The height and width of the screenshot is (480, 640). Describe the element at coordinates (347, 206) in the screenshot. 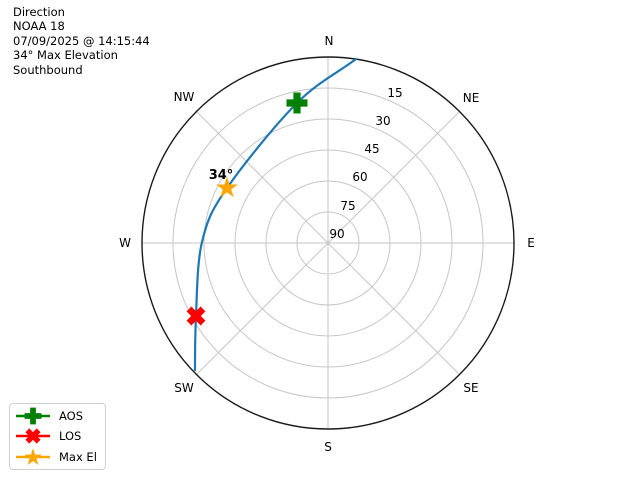

I see `tick-75: 75` at that location.